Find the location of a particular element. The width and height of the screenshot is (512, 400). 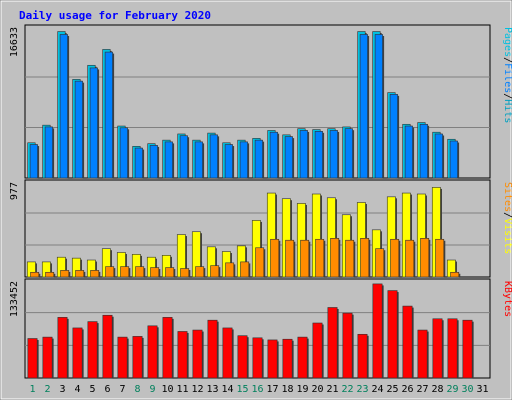

x-tick-label: 18 is located at coordinates (287, 389).